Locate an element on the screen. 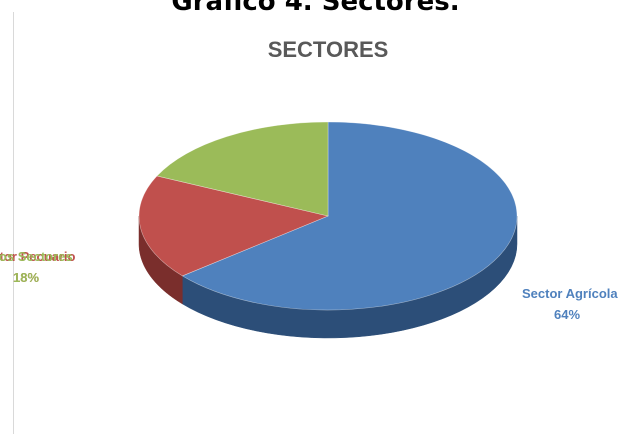 The width and height of the screenshot is (631, 434). frame-border is located at coordinates (13, 223).